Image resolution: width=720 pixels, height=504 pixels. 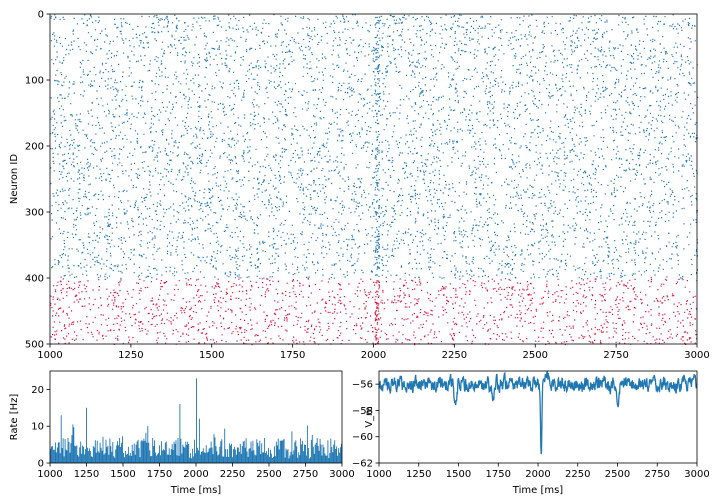 What do you see at coordinates (458, 474) in the screenshot?
I see `vm-xtick-label: 1500` at bounding box center [458, 474].